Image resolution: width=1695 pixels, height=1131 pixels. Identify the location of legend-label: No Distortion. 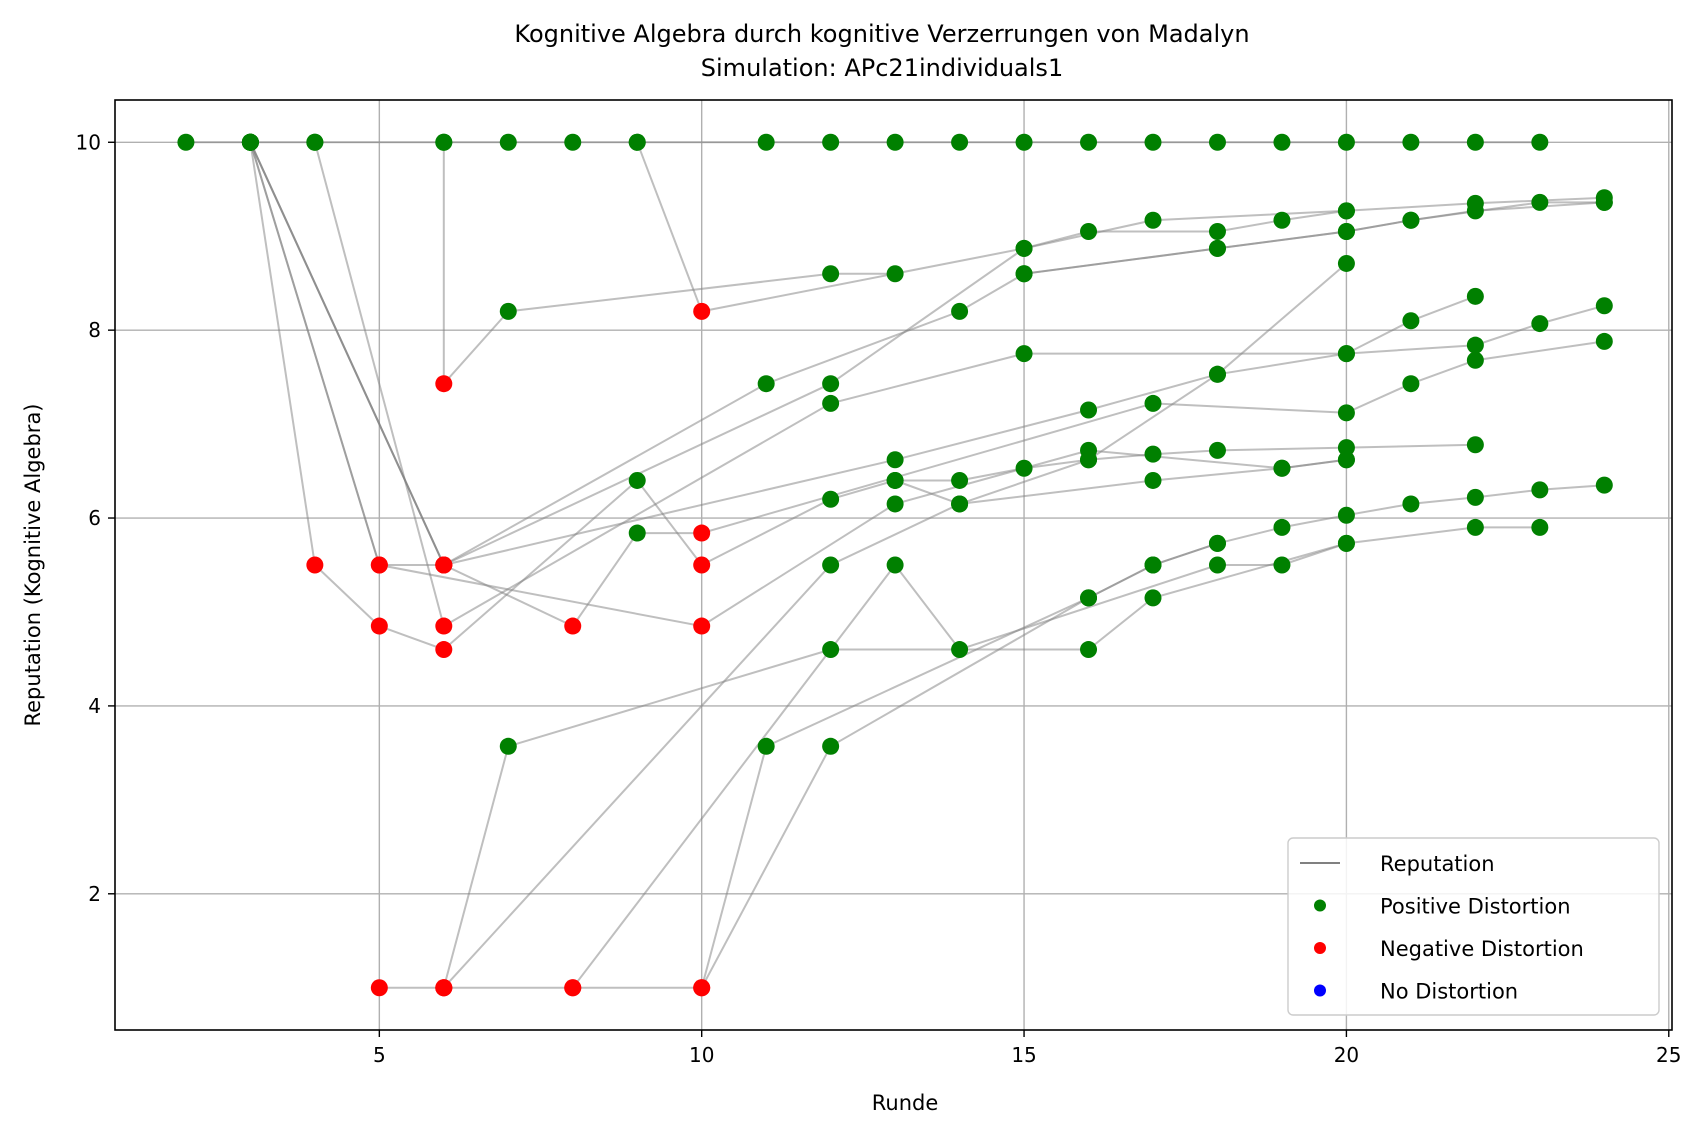
(1449, 992).